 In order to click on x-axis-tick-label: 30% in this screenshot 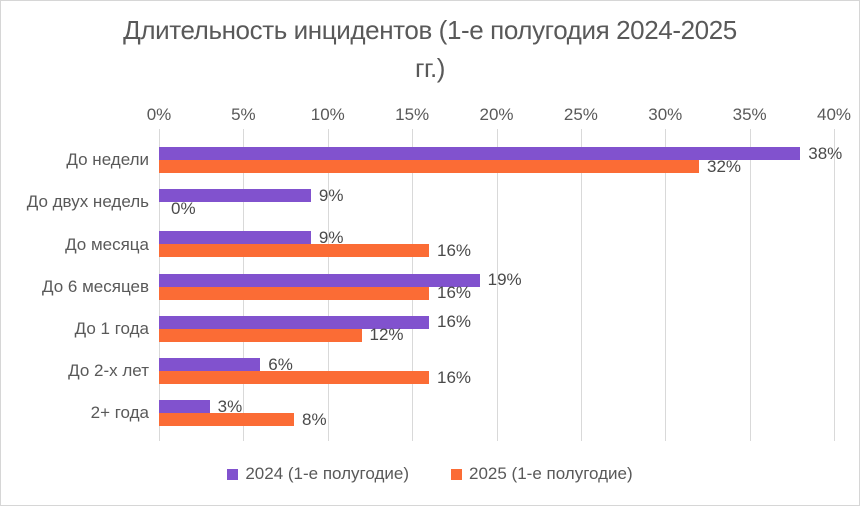, I will do `click(665, 114)`.